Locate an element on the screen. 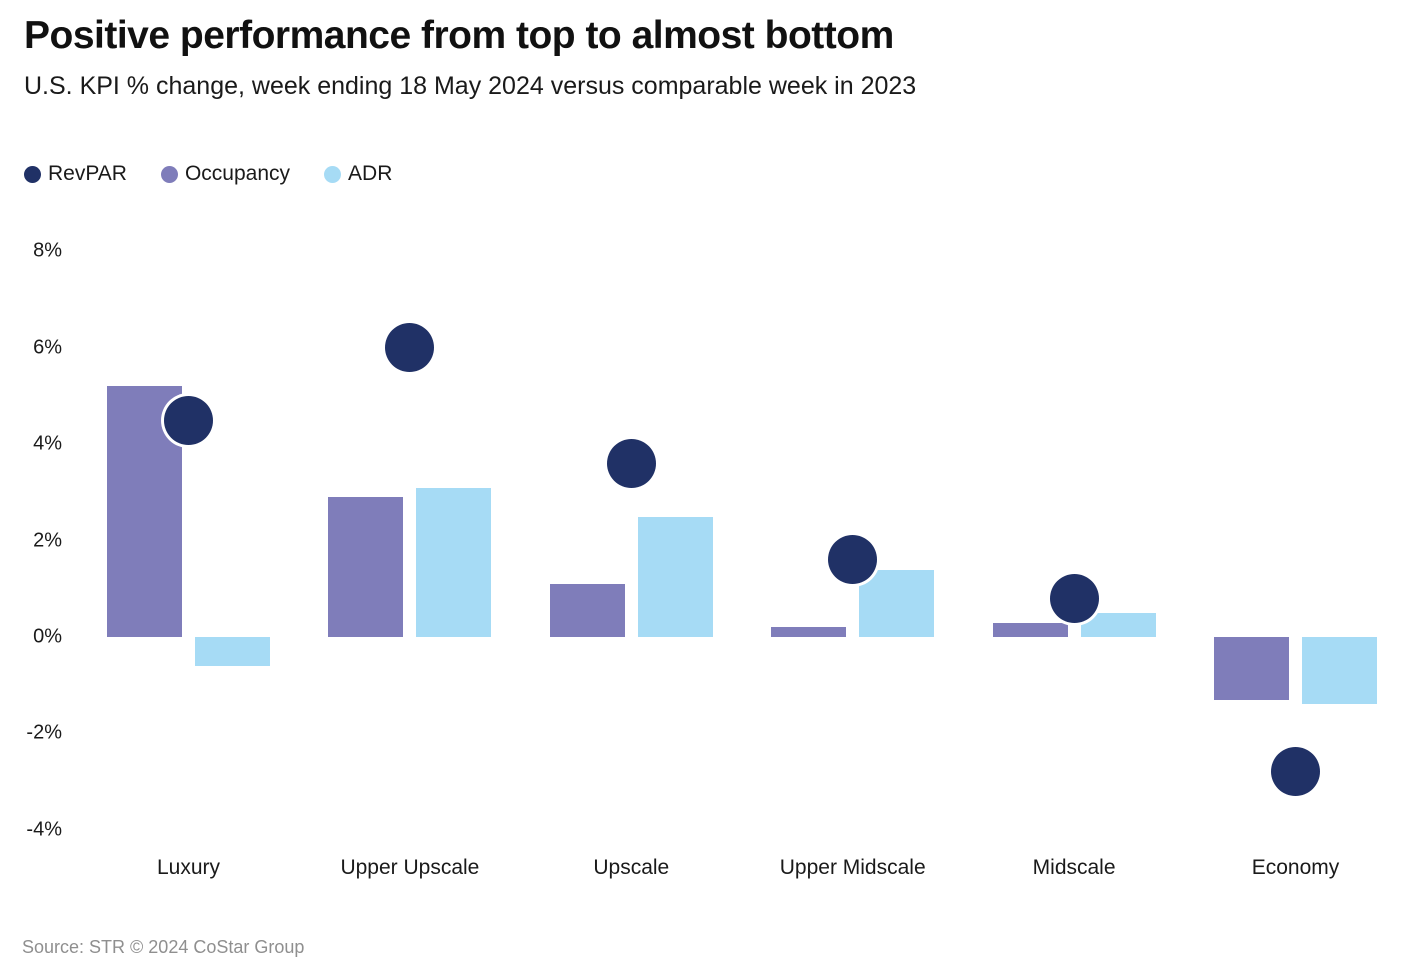 The image size is (1408, 974). legend: RevPAR Occupancy ADR is located at coordinates (208, 174).